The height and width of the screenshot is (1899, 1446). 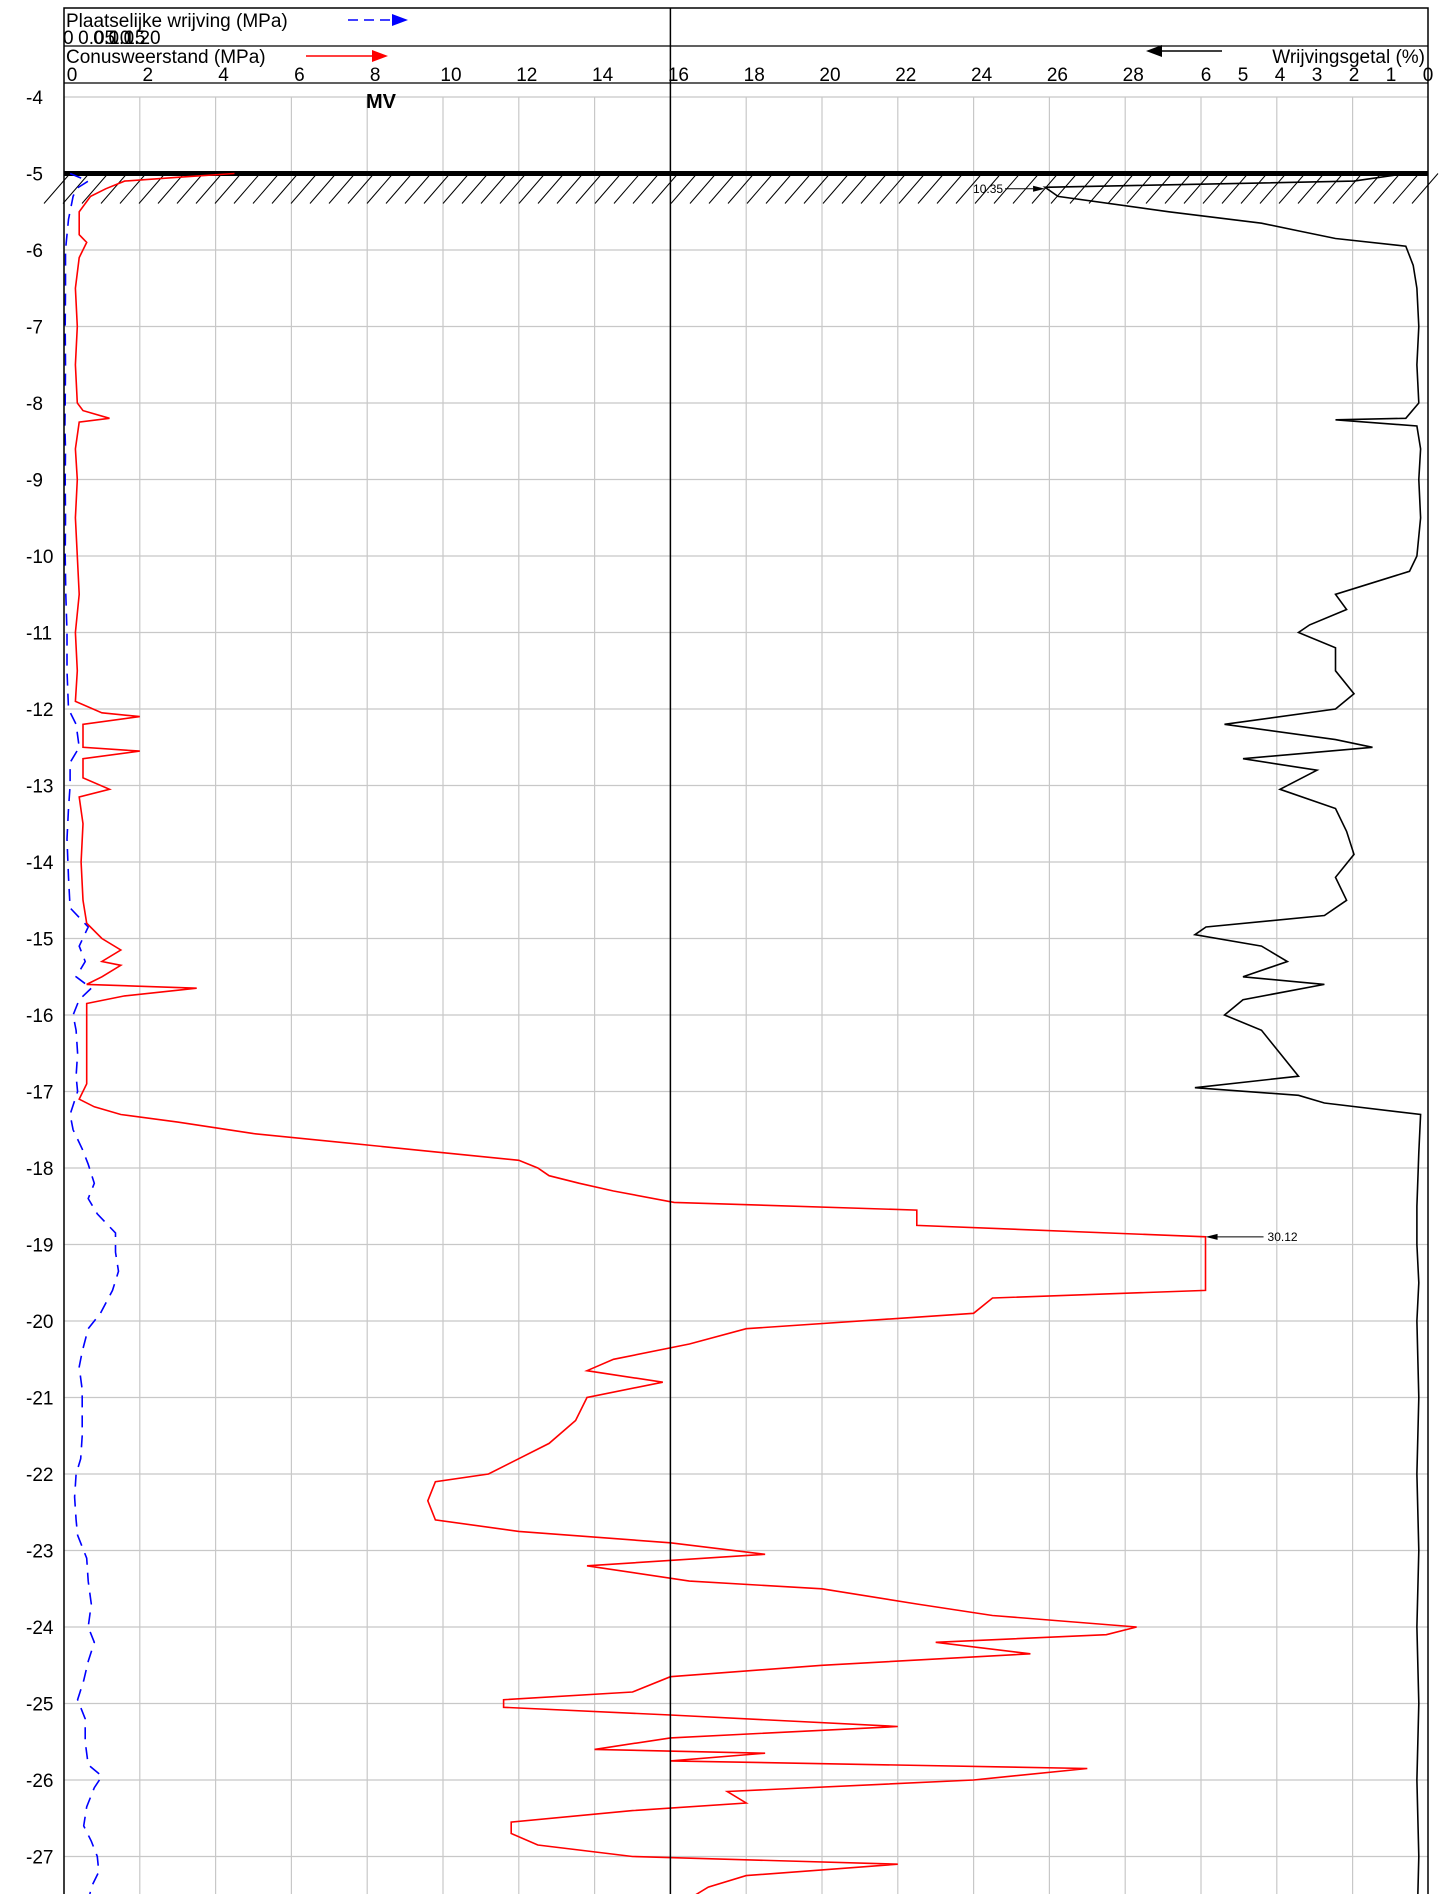 What do you see at coordinates (34, 251) in the screenshot?
I see `depth-tick-label: -6` at bounding box center [34, 251].